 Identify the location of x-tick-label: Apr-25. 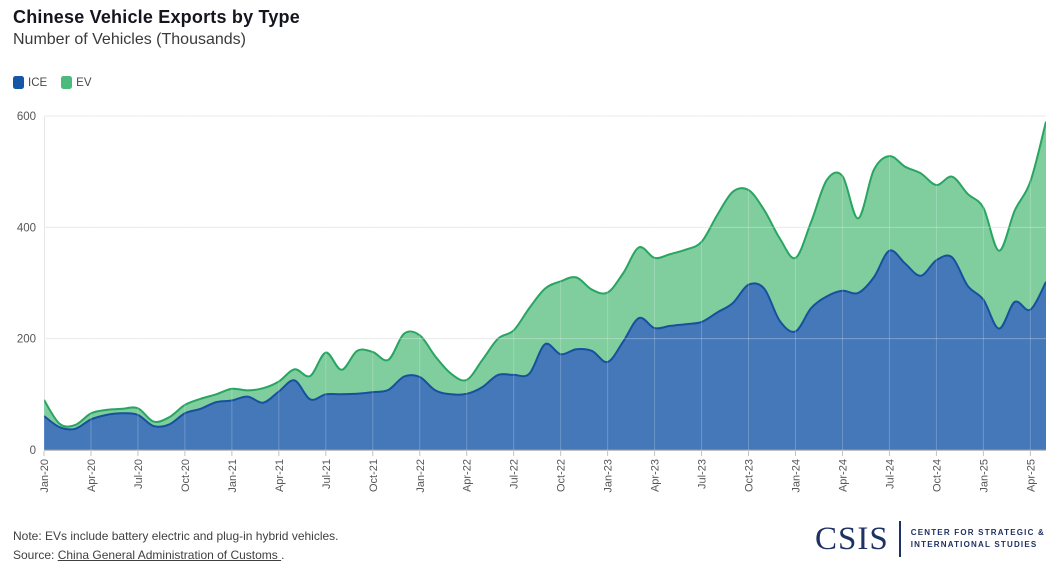
(1031, 475).